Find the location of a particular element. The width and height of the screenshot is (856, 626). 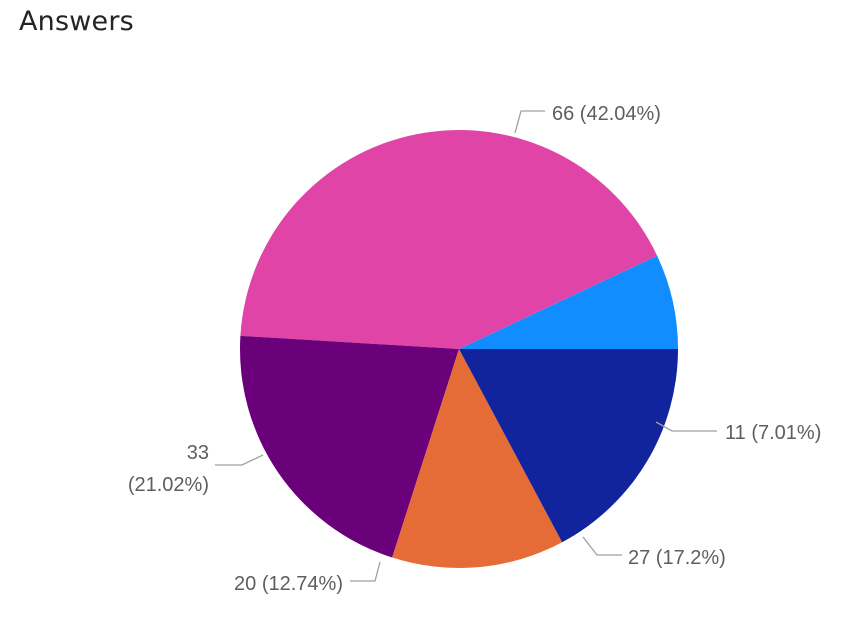

data-label-27: 27 (17.2%) is located at coordinates (677, 558).